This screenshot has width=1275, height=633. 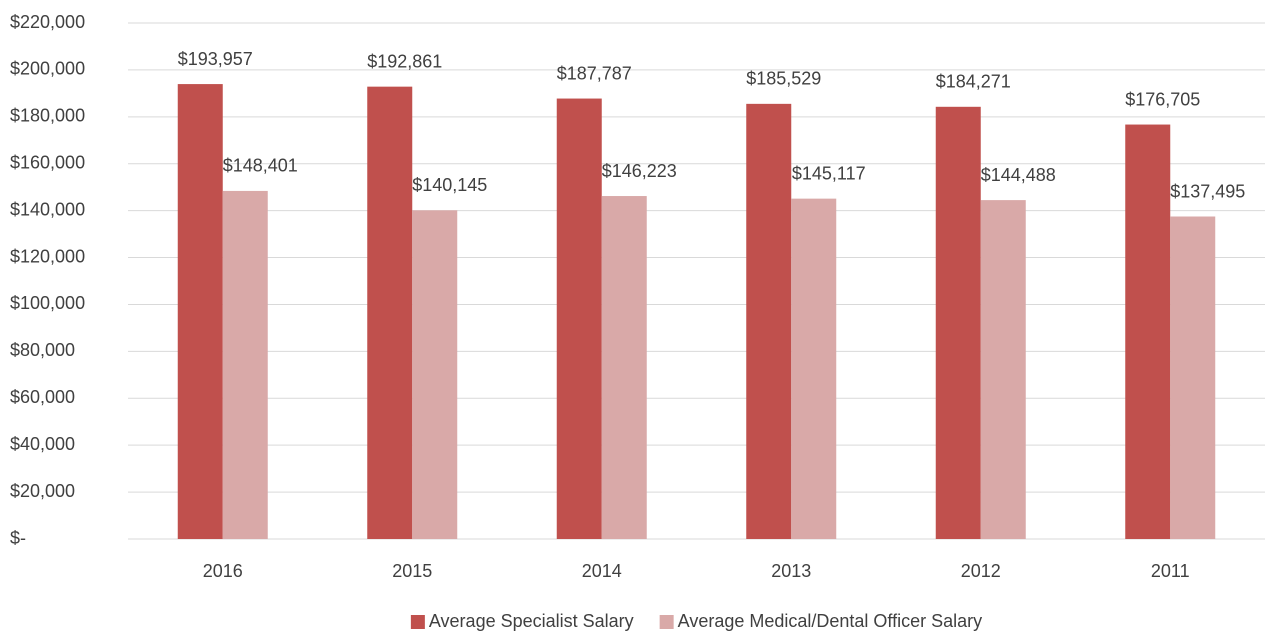 What do you see at coordinates (47, 256) in the screenshot?
I see `y-tick-label: $120,000` at bounding box center [47, 256].